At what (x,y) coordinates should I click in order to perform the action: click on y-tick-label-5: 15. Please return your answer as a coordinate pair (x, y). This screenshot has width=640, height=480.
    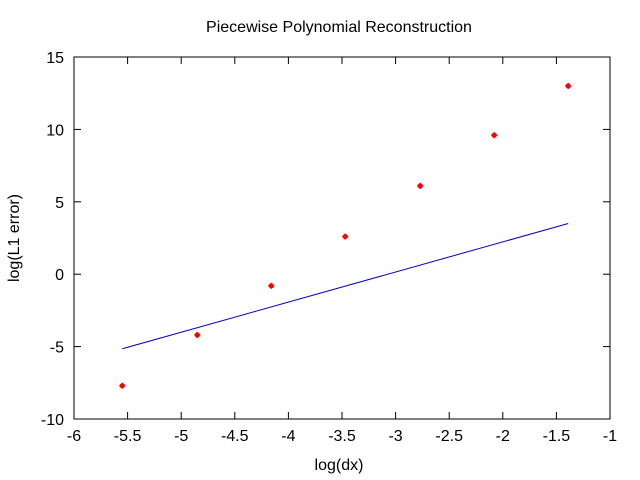
    Looking at the image, I should click on (55, 58).